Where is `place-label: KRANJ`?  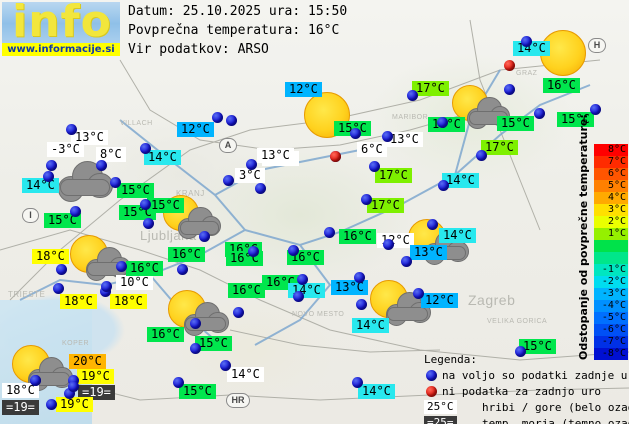
place-label: KRANJ is located at coordinates (190, 193).